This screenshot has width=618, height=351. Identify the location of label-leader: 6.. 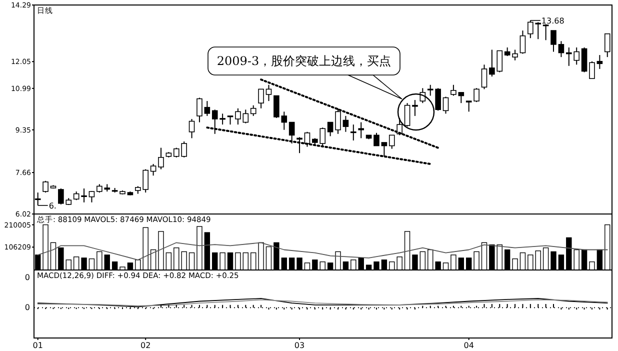
(46, 205).